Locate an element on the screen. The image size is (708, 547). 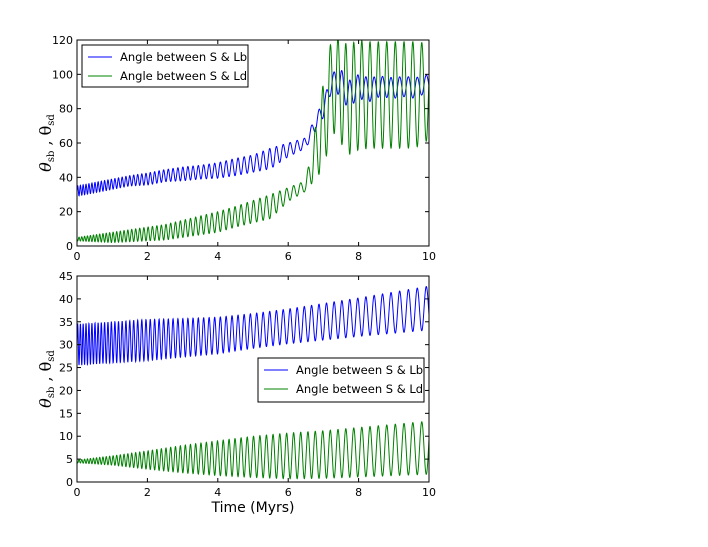
bottom-legend: Angle between S & Lb Angle between S & Ld is located at coordinates (341, 380).